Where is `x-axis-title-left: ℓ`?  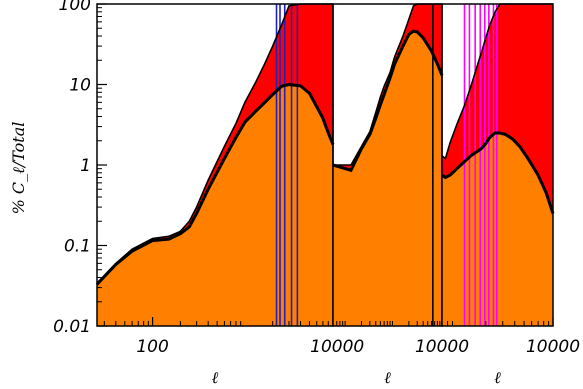
x-axis-title-left: ℓ is located at coordinates (215, 377).